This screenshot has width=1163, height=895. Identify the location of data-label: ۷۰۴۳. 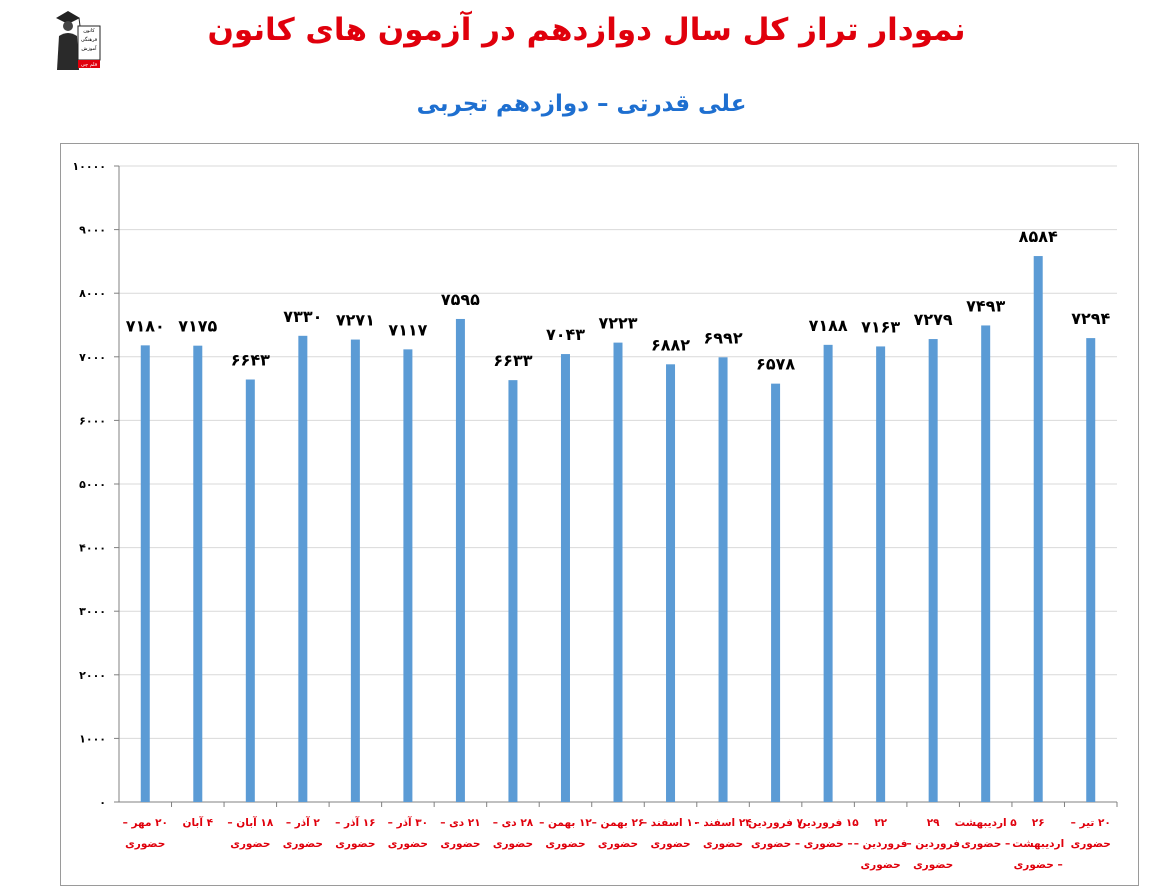
(565, 334).